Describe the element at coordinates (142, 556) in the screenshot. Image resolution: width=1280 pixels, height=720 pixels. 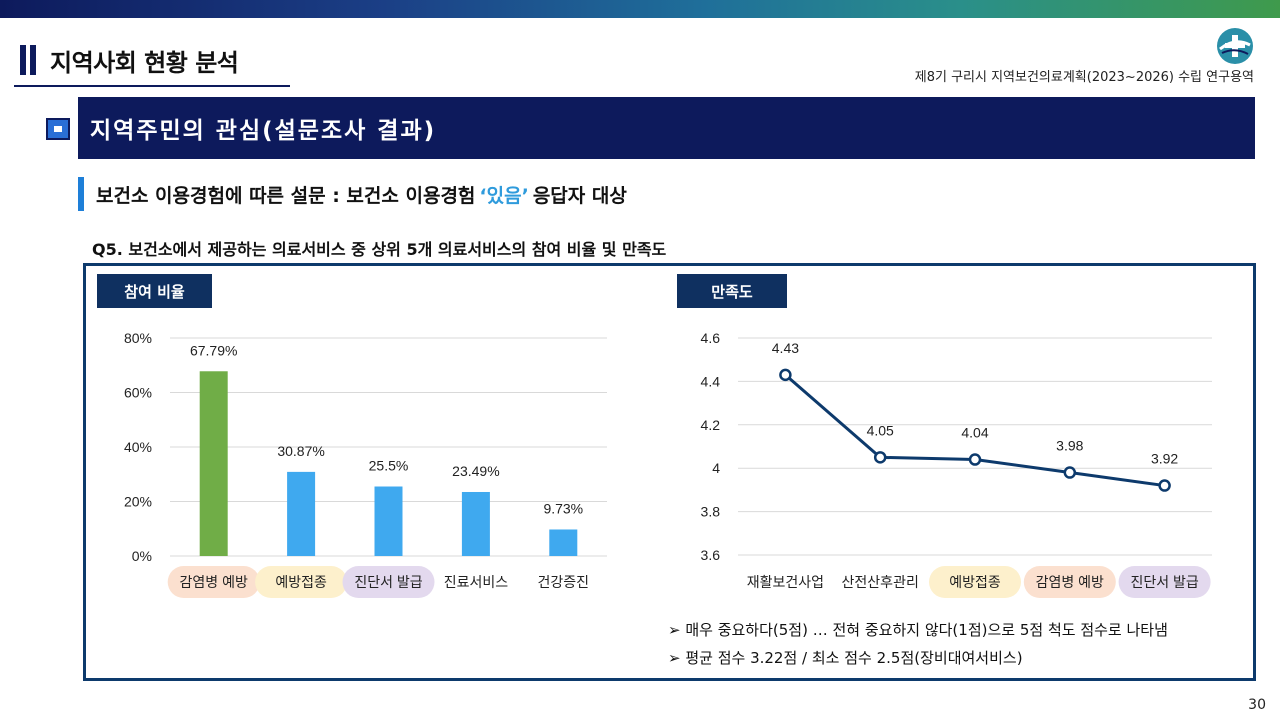
I see `y-tick-label: 0%` at that location.